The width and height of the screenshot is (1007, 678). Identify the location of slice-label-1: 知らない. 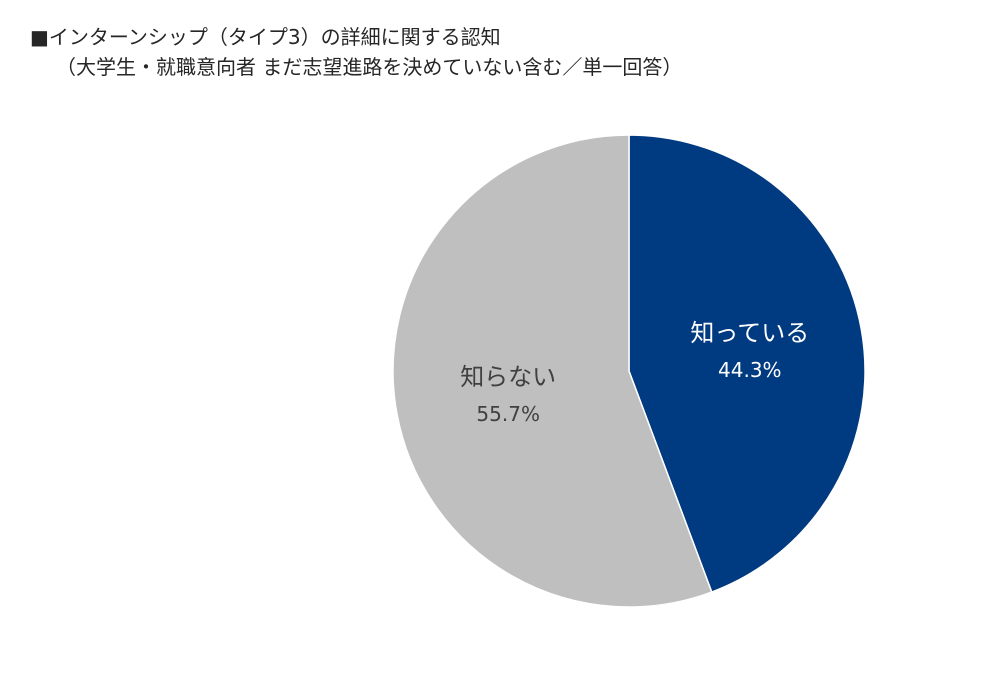
(508, 377).